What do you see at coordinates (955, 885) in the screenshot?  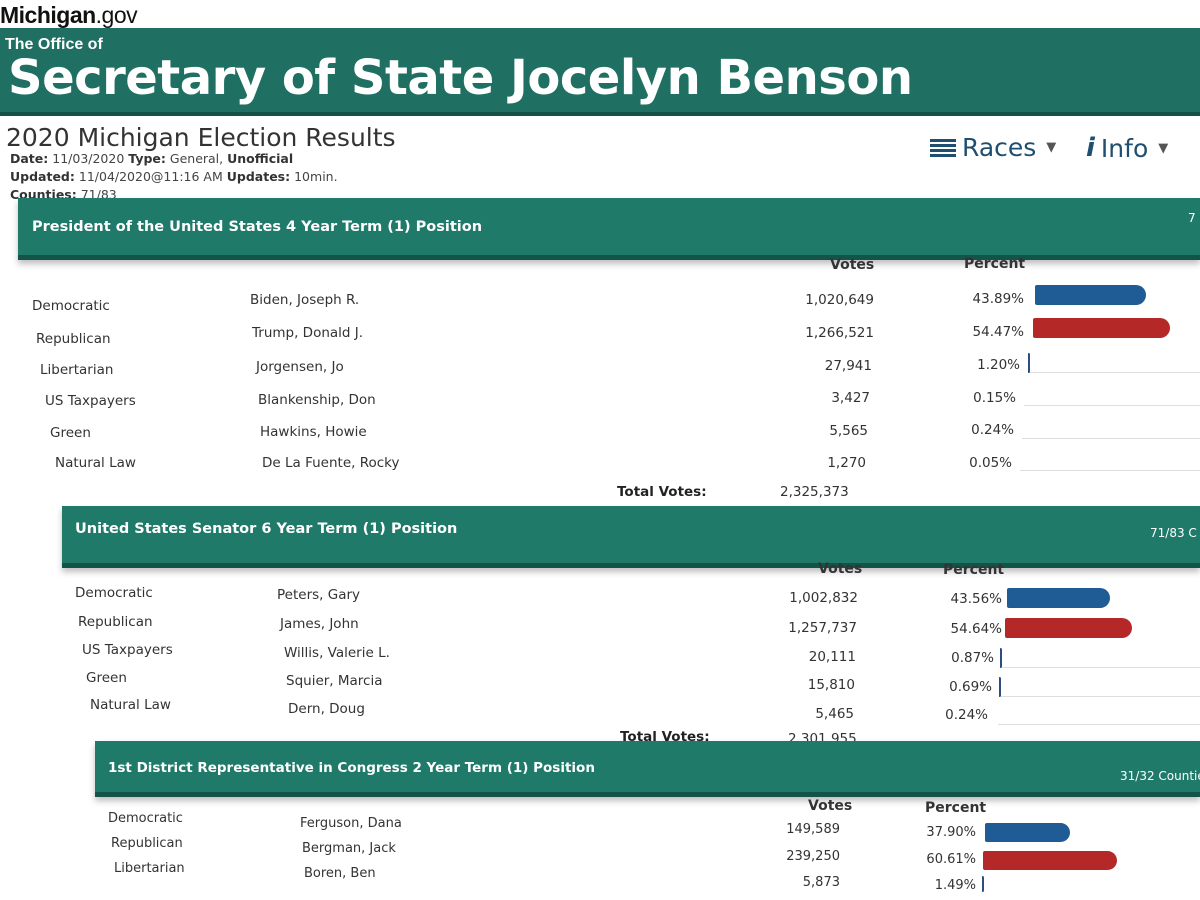 I see `percent-cell: 1.49%` at bounding box center [955, 885].